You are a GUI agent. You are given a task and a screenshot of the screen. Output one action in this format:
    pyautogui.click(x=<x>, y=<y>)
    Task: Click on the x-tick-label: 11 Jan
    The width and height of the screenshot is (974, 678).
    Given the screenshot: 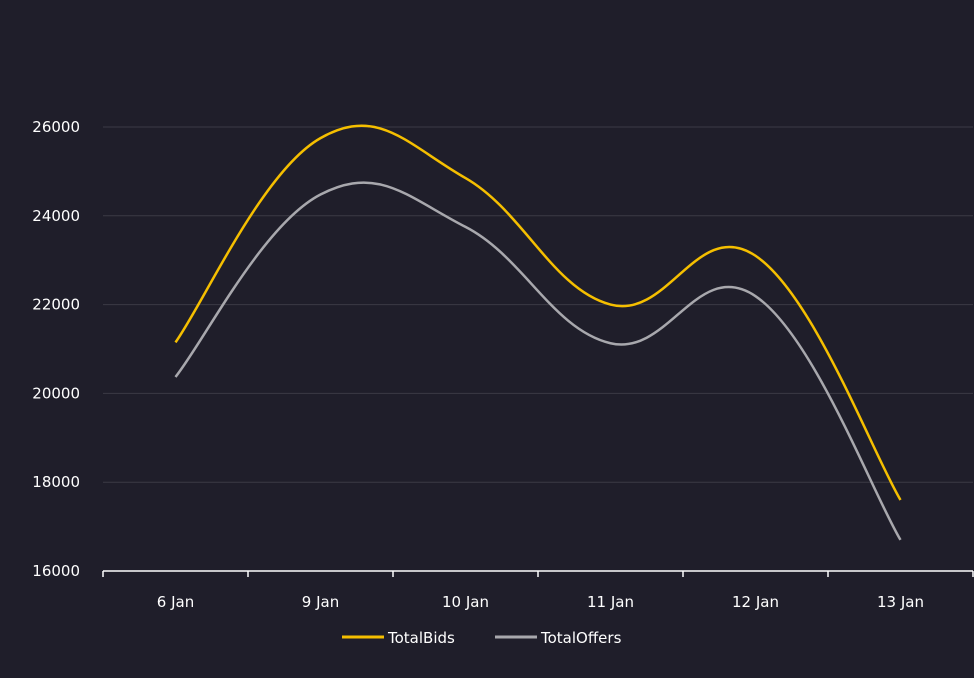 What is the action you would take?
    pyautogui.click(x=610, y=602)
    